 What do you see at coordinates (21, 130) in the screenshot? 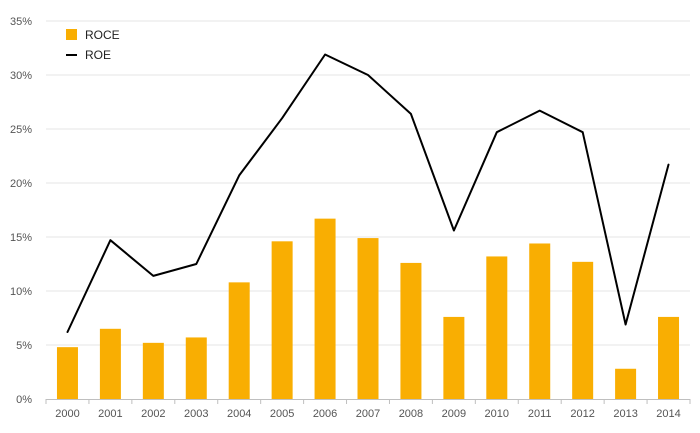
I see `y-tick-label: 25%` at bounding box center [21, 130].